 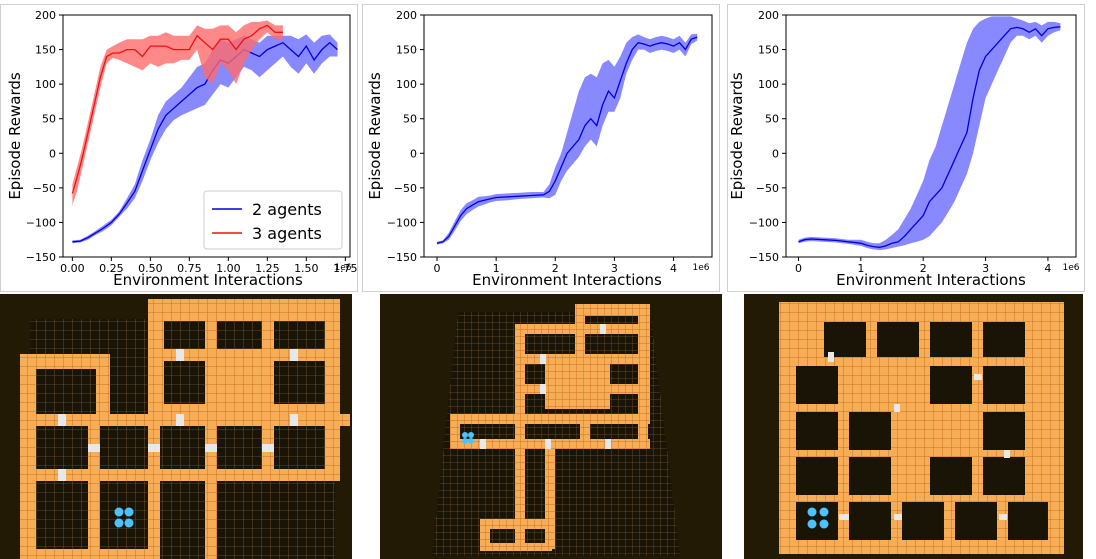 What do you see at coordinates (818, 518) in the screenshot?
I see `map-right-agents` at bounding box center [818, 518].